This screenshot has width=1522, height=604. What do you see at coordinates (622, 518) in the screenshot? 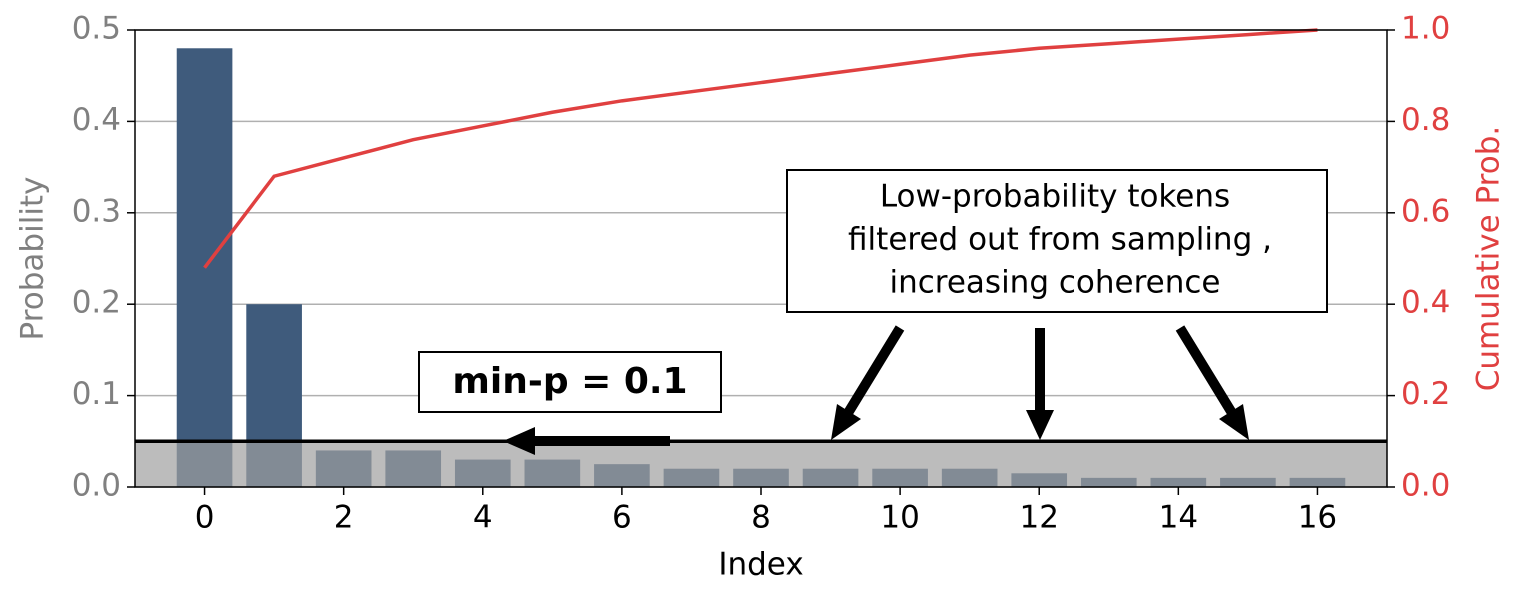
I see `x-tick-label: 6` at bounding box center [622, 518].